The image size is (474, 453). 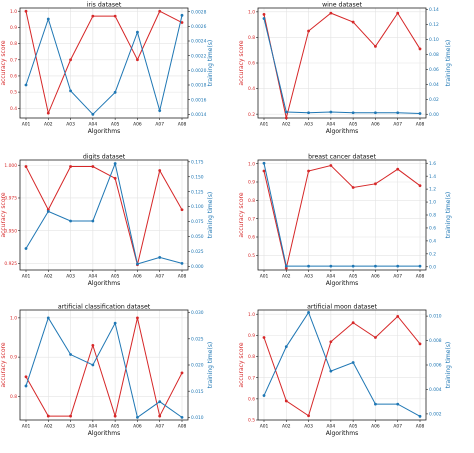 What do you see at coordinates (10, 264) in the screenshot?
I see `y-tick-label: 0.925` at bounding box center [10, 264].